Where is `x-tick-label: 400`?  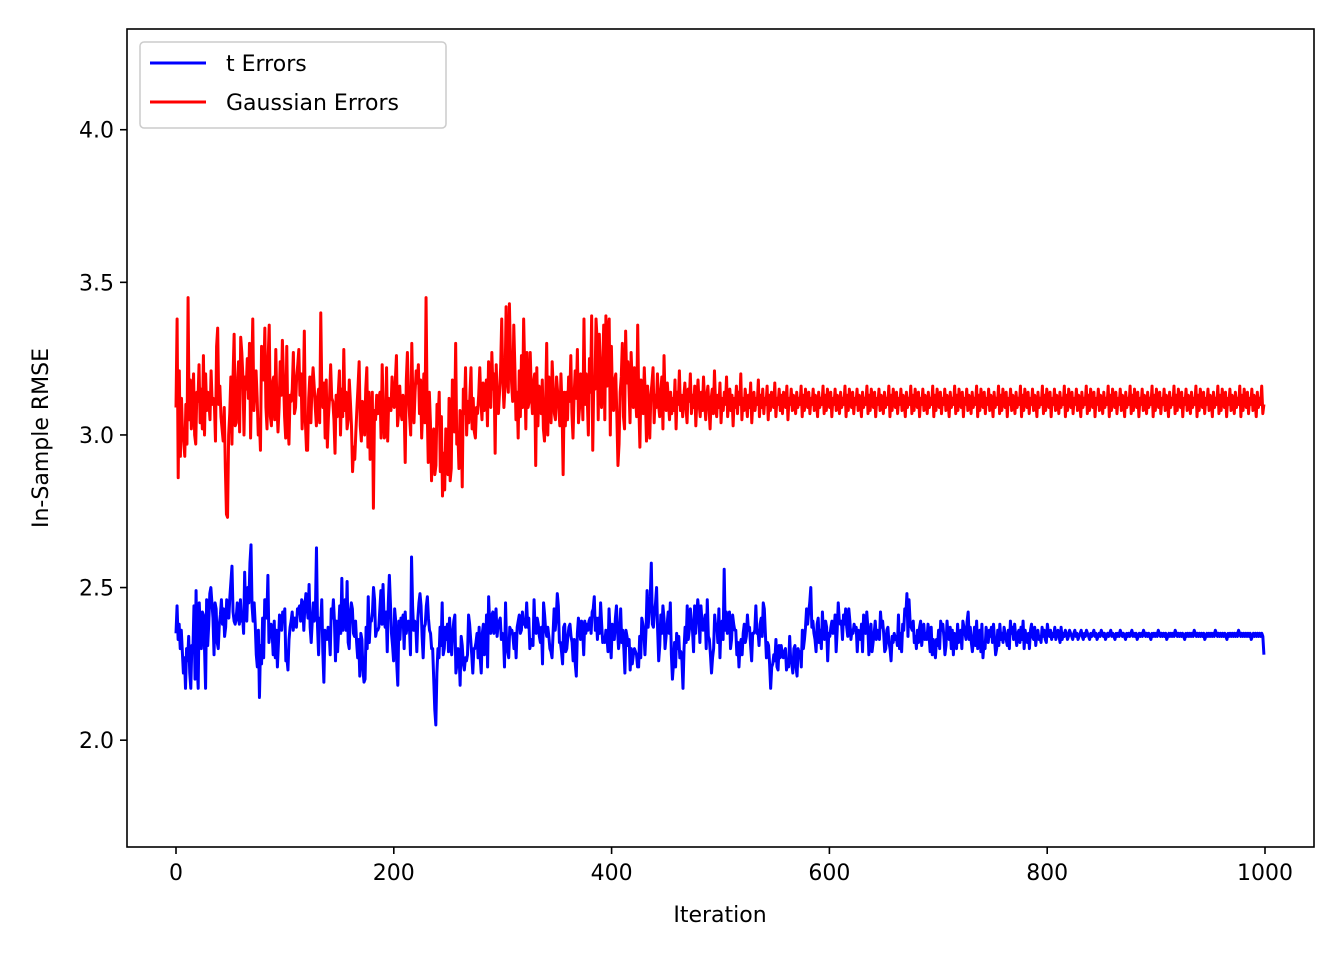
x-tick-label: 400 is located at coordinates (612, 873).